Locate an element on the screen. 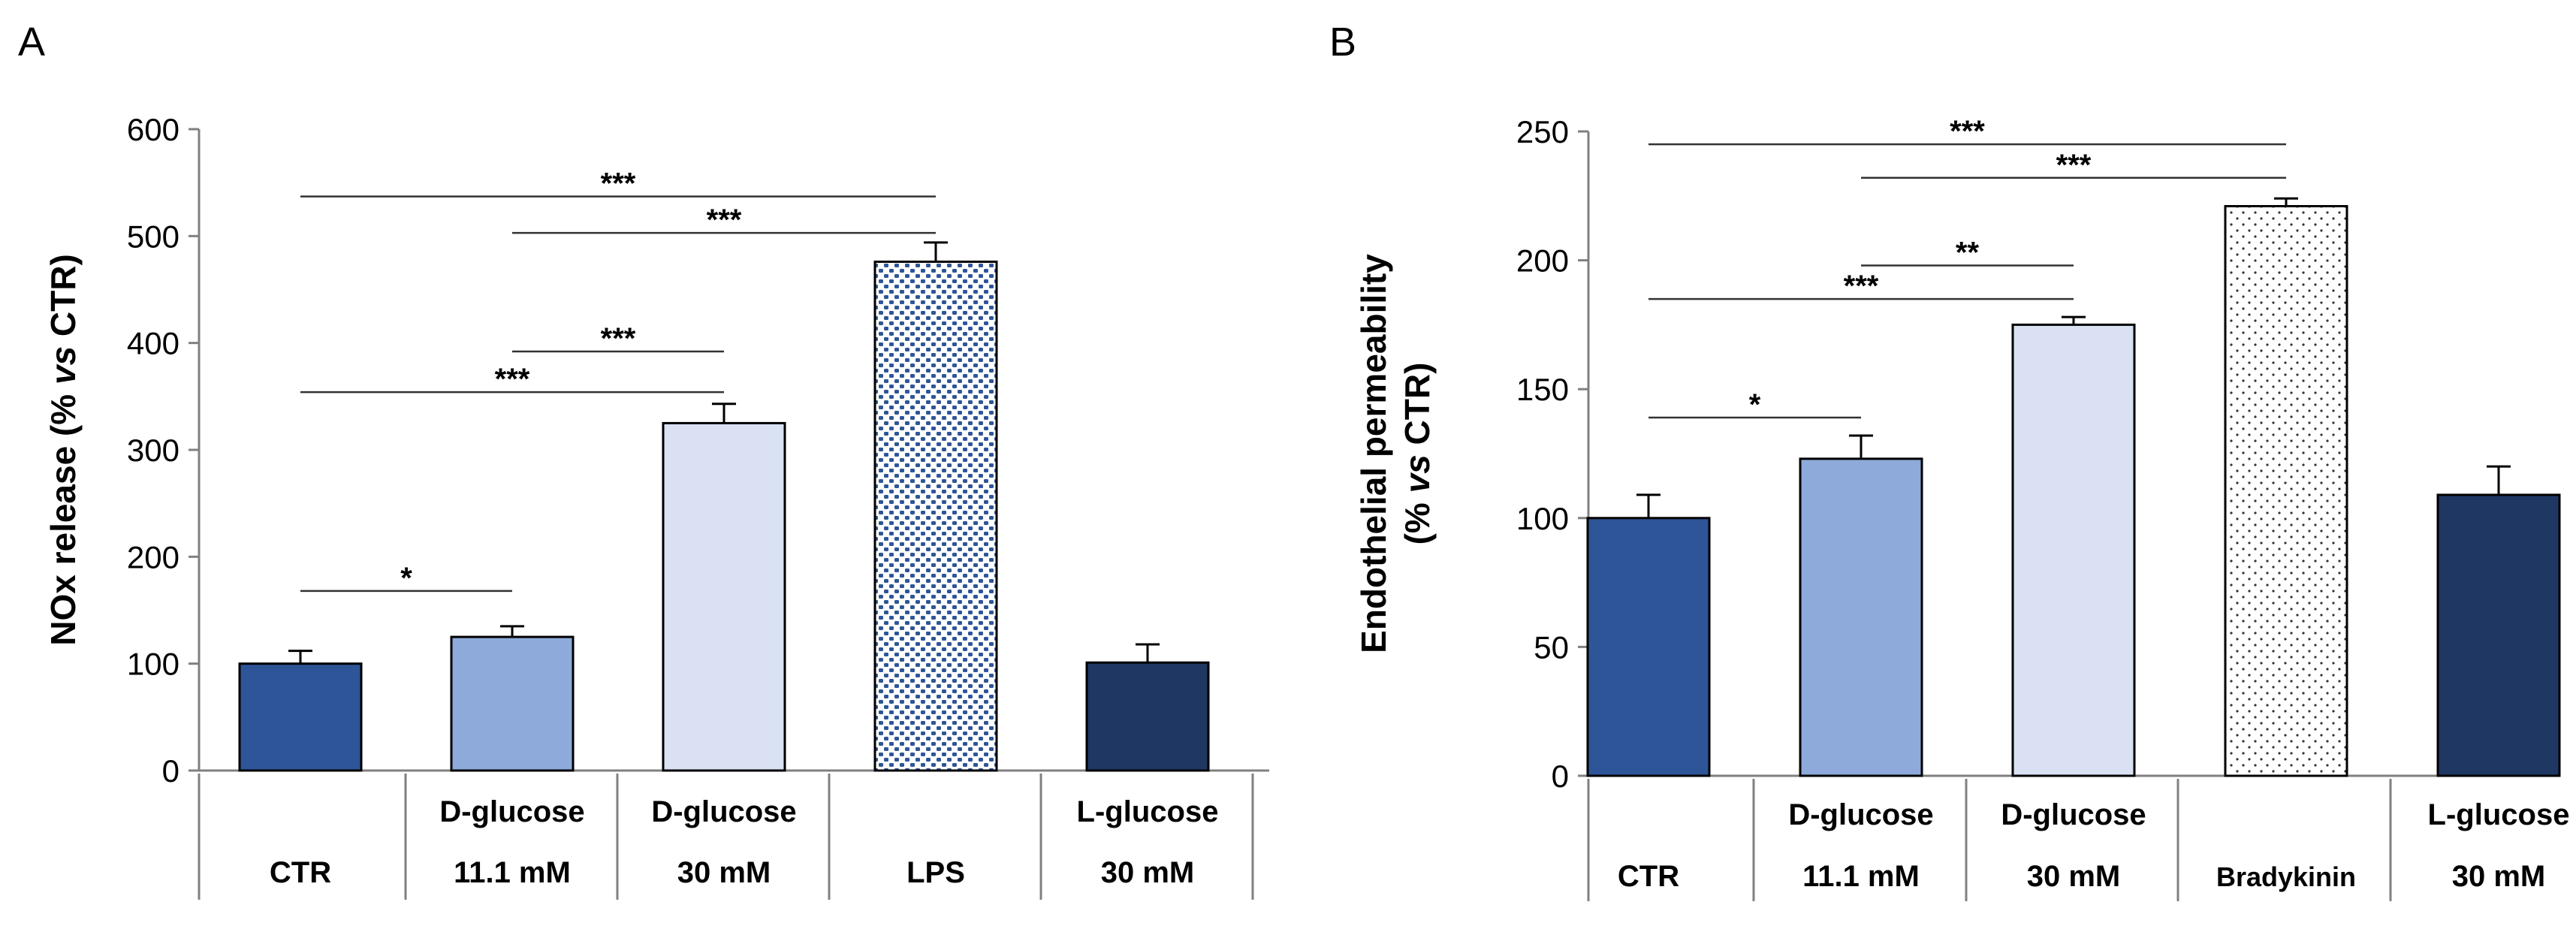  y-tick-label: 150 is located at coordinates (1542, 389).